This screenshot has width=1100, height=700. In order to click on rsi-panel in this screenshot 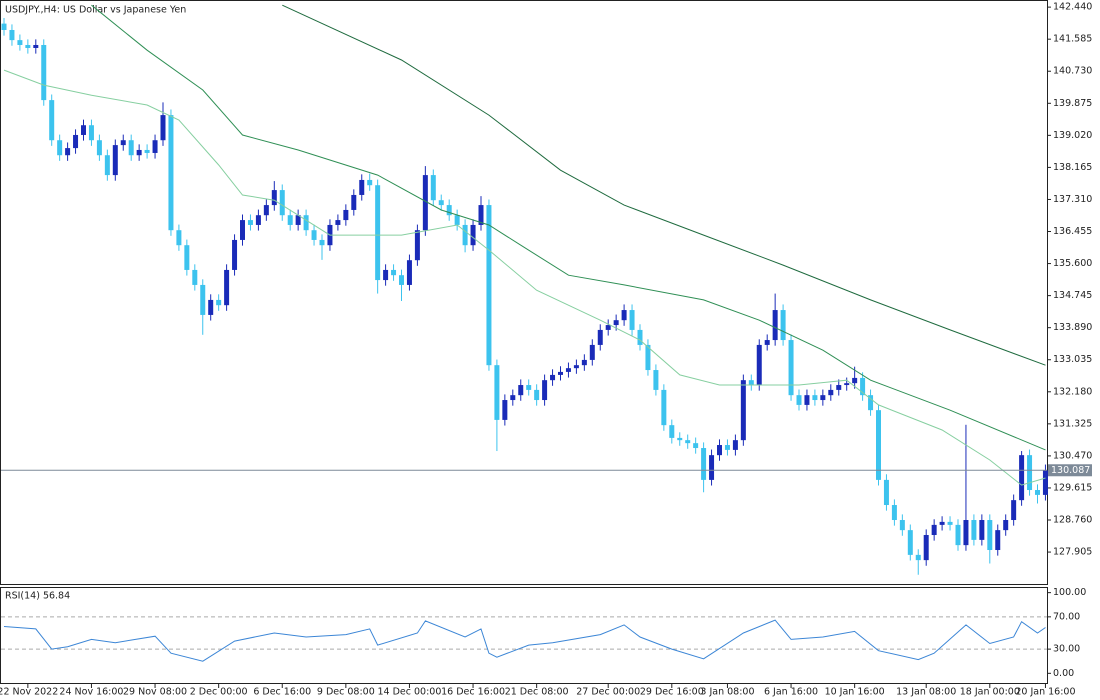, I will do `click(524, 635)`.